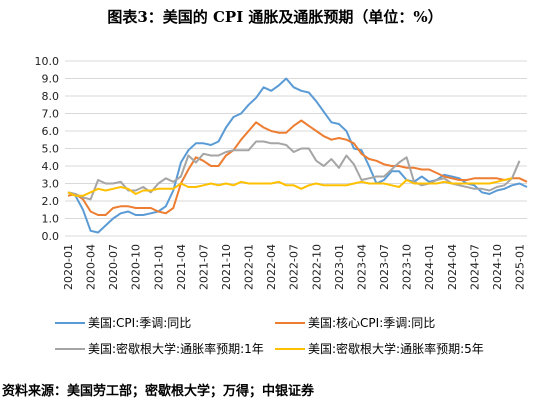 This screenshot has height=411, width=550. What do you see at coordinates (51, 219) in the screenshot?
I see `y-tick-label: 1.0` at bounding box center [51, 219].